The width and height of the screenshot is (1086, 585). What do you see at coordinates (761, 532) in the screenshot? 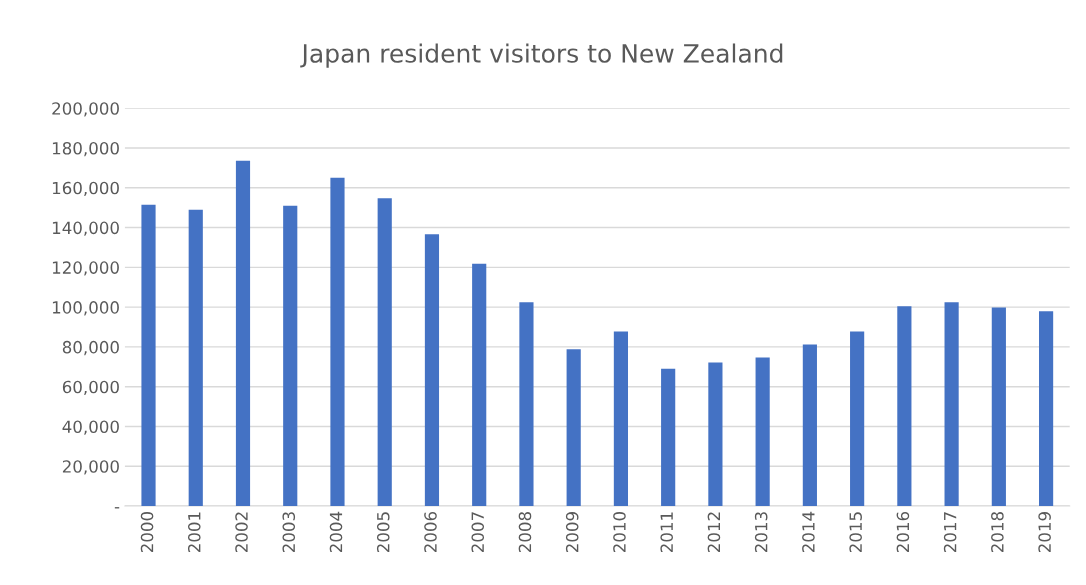
I see `x-tick-label: 2013` at bounding box center [761, 532].